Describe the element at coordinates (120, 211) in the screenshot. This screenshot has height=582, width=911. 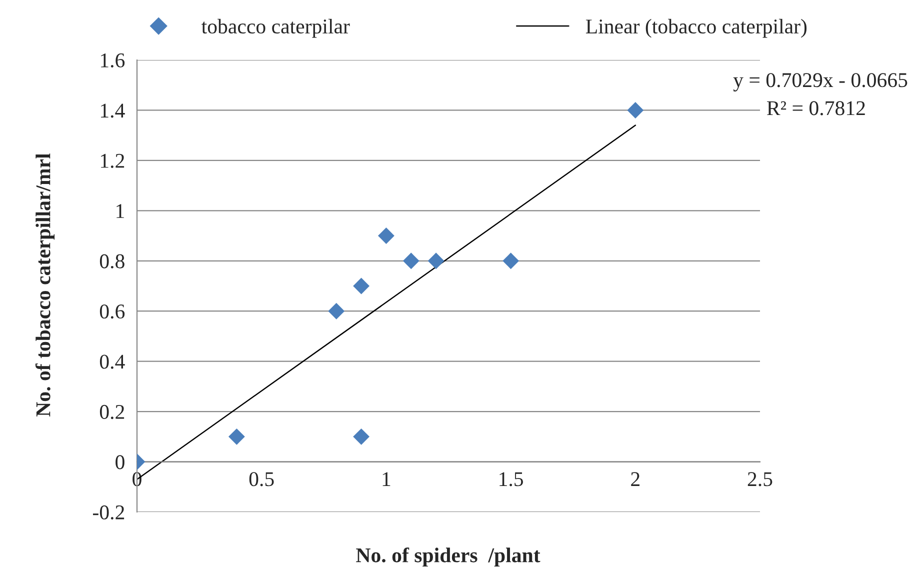
I see `y-tick-label: 1` at that location.